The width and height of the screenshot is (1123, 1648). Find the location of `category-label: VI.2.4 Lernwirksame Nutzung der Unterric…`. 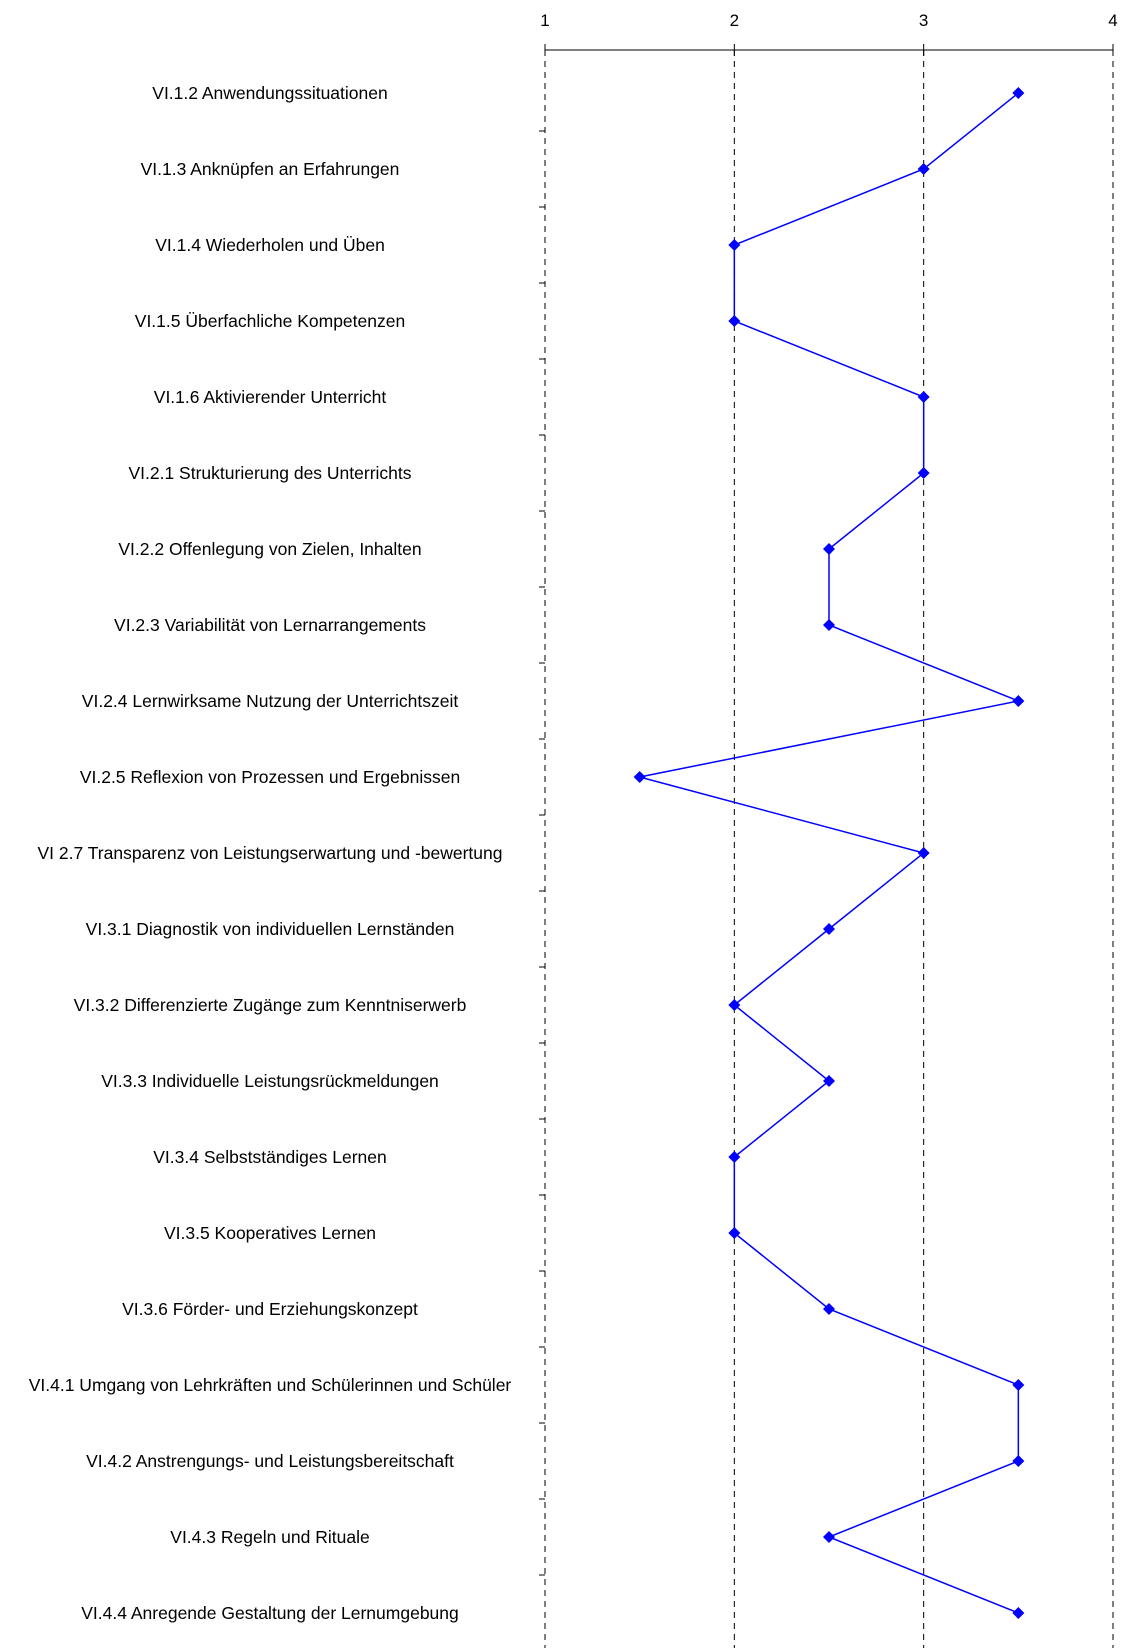

category-label: VI.2.4 Lernwirksame Nutzung der Unterric… is located at coordinates (270, 701).